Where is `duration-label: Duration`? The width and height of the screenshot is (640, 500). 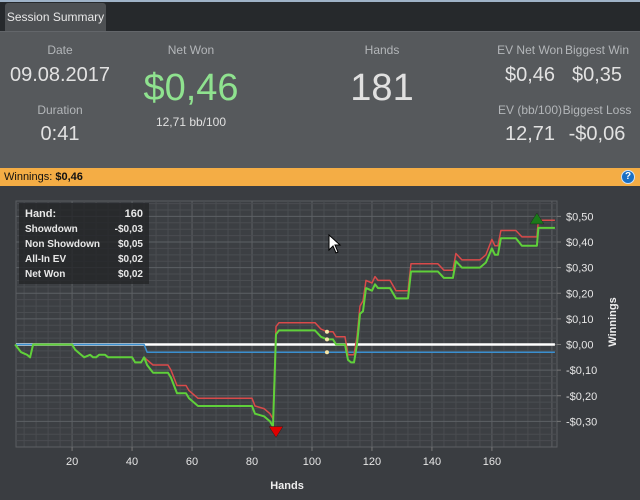
duration-label: Duration is located at coordinates (60, 110).